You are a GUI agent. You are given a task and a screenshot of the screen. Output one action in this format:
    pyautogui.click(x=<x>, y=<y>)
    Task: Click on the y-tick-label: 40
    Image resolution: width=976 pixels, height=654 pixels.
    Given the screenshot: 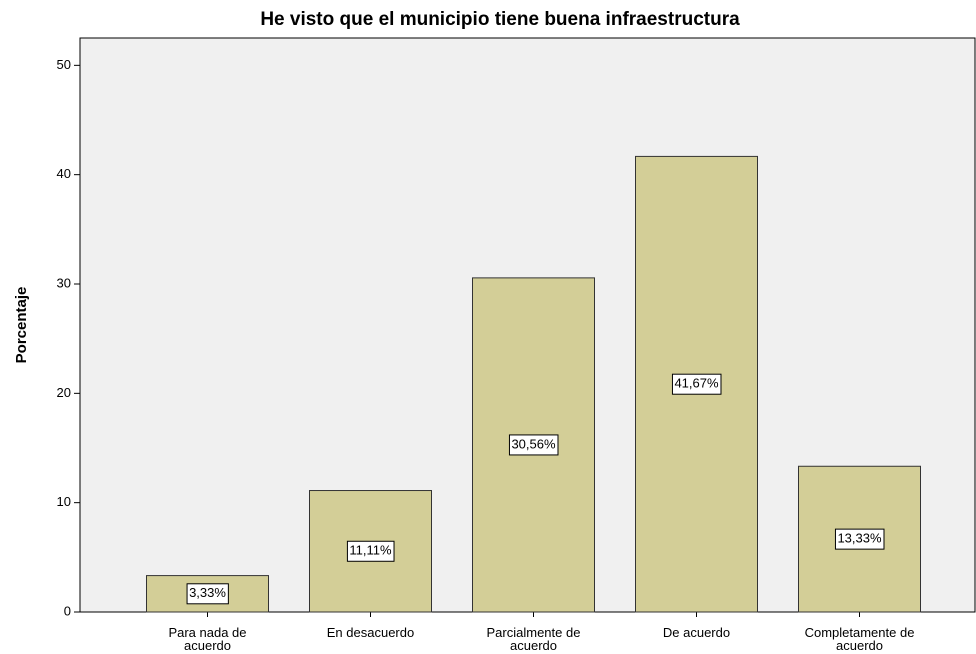 What is the action you would take?
    pyautogui.click(x=64, y=173)
    